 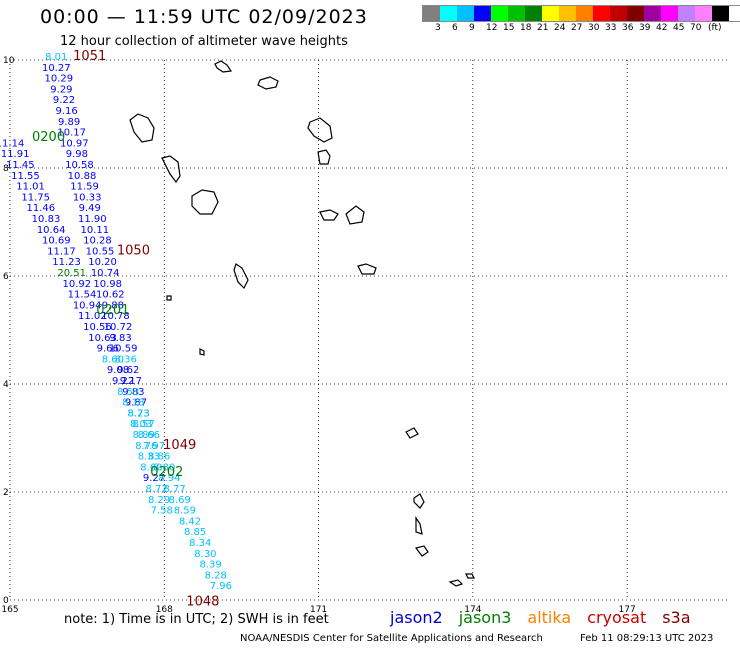 What do you see at coordinates (144, 424) in the screenshot?
I see `swh-observation: 8.57` at bounding box center [144, 424].